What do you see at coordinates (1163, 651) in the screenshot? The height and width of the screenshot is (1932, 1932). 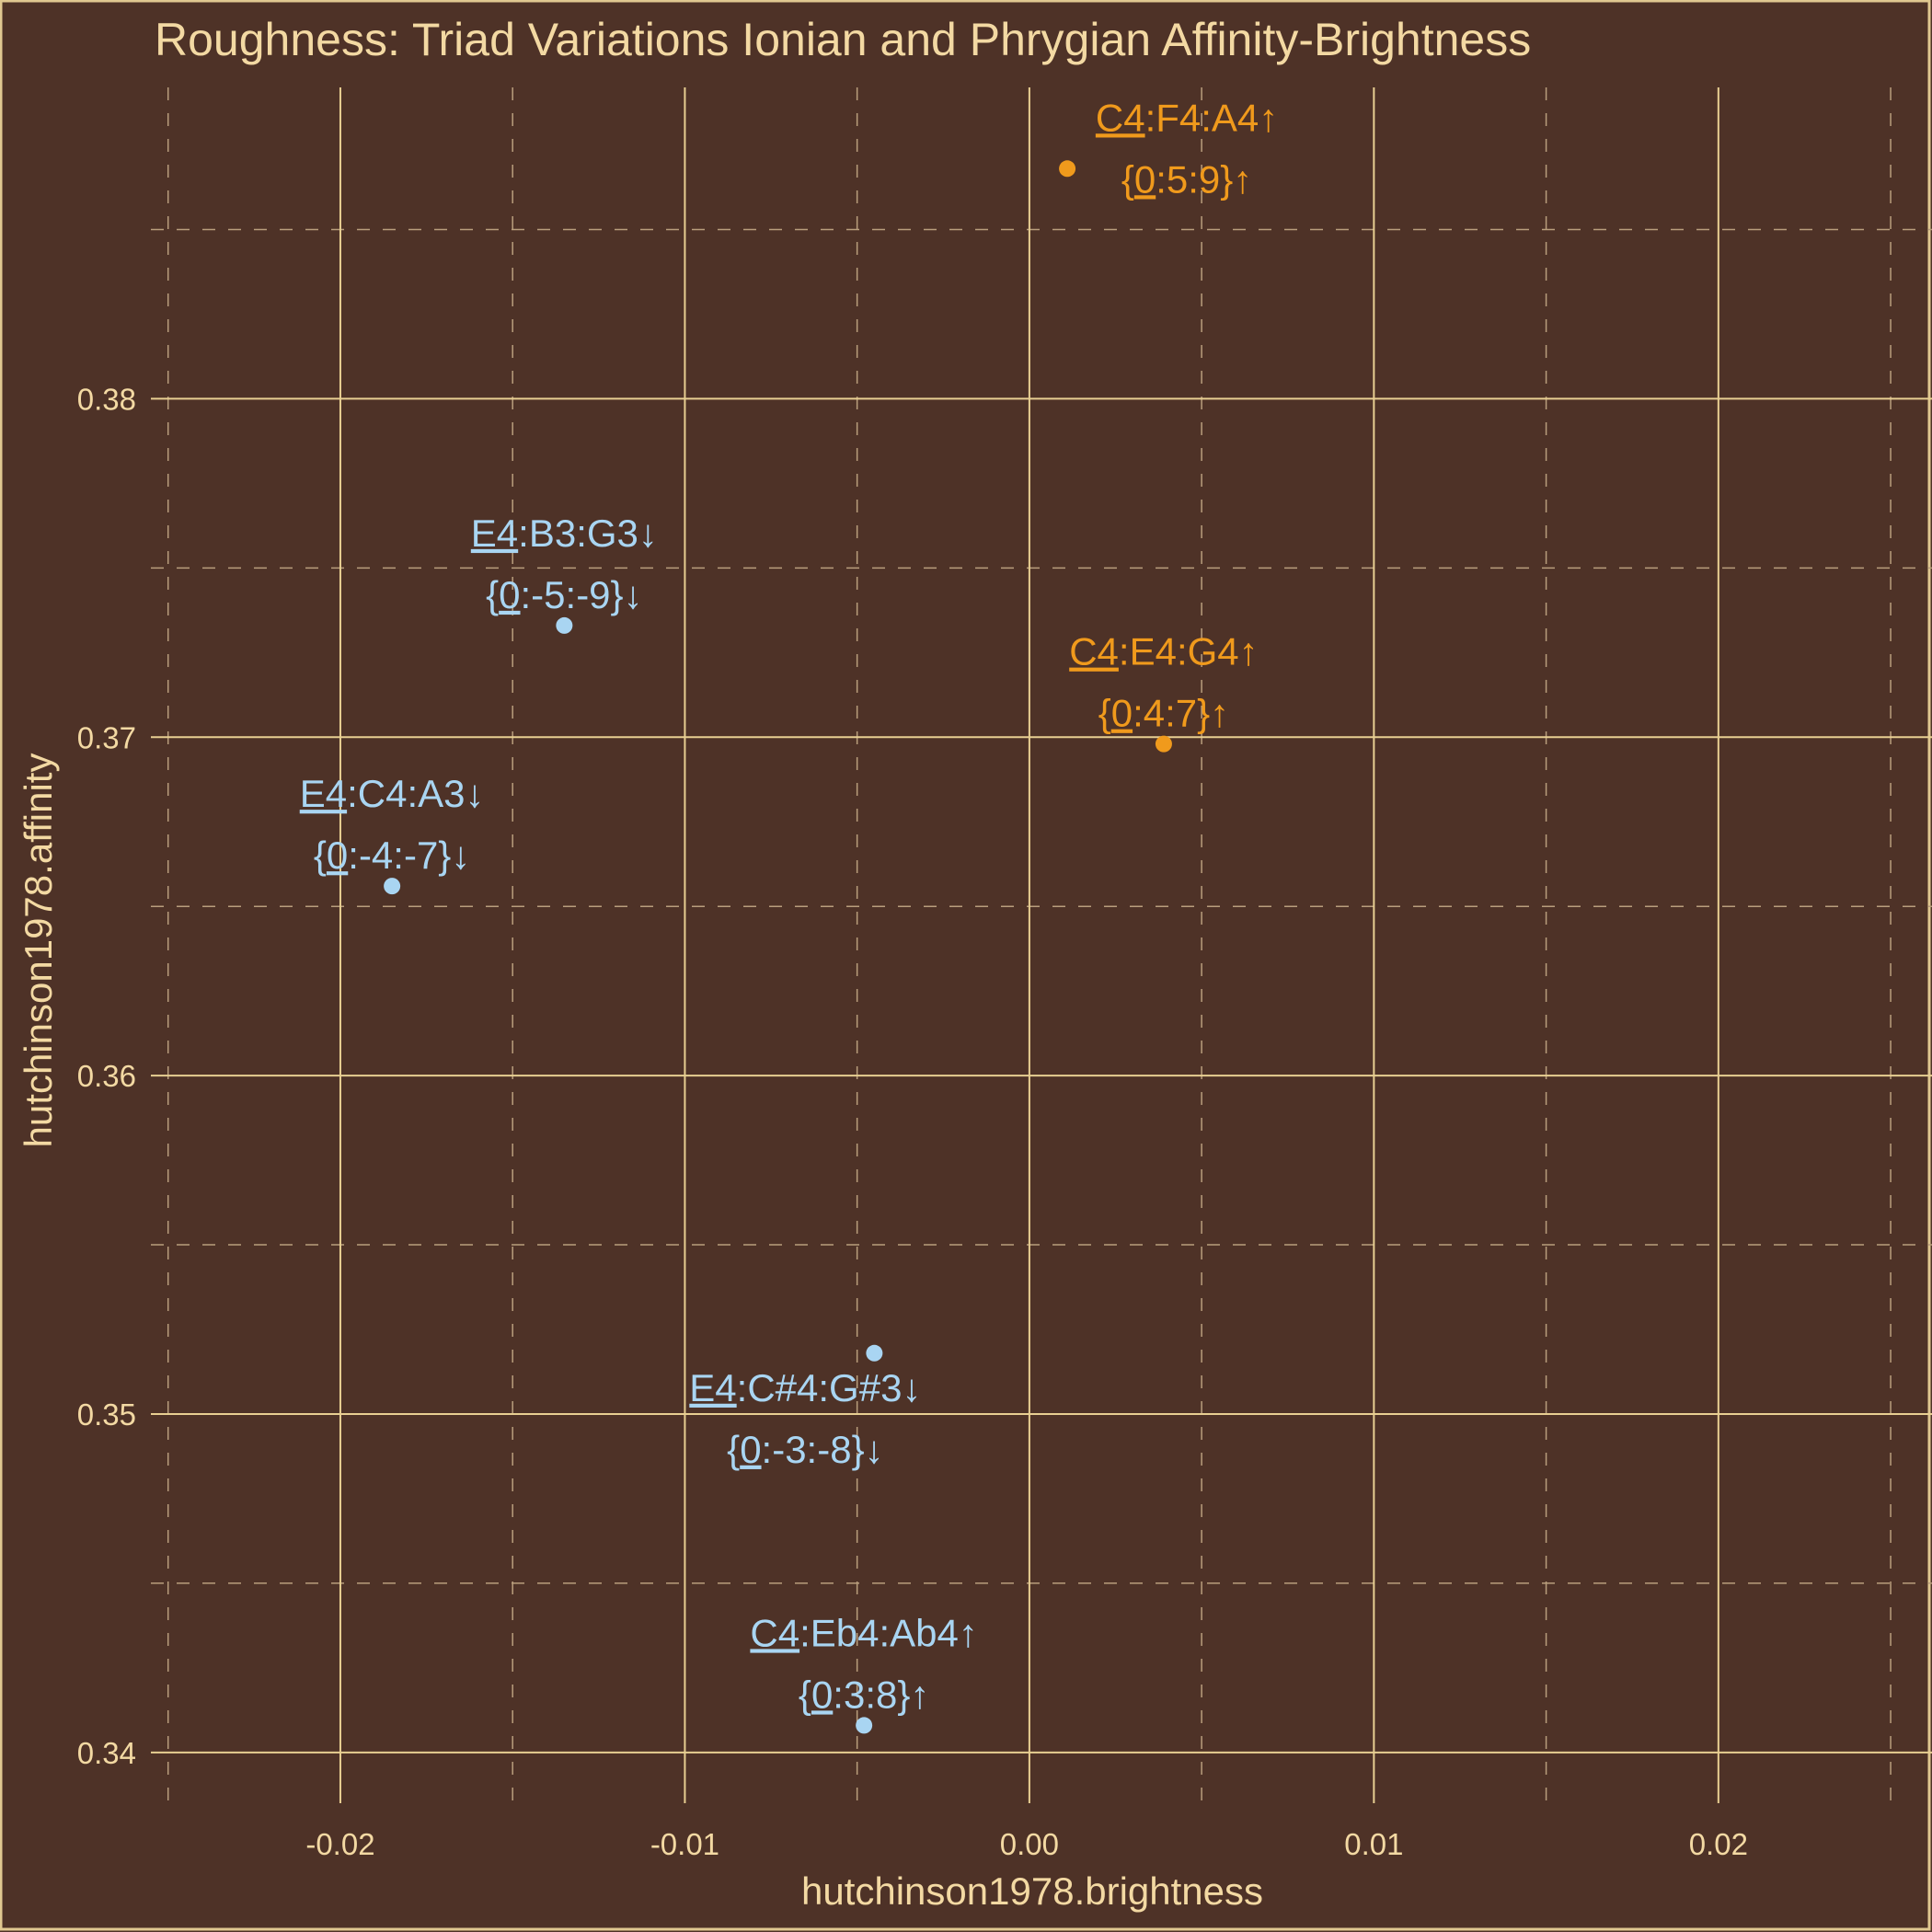 I see `point-label-notes: C4:E4:G4↑` at bounding box center [1163, 651].